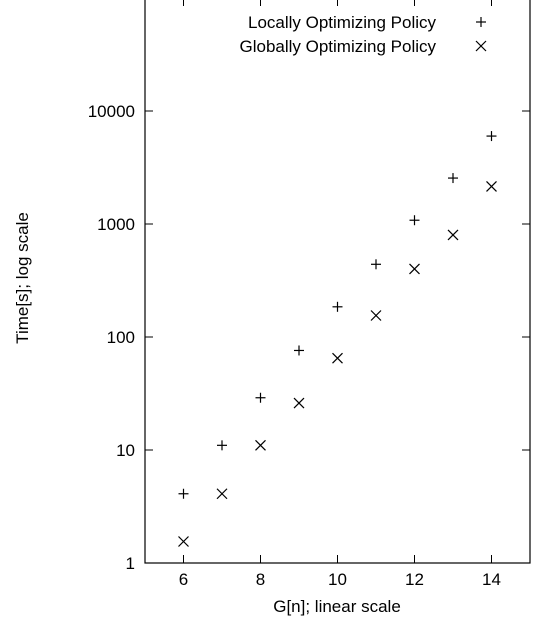 Image resolution: width=534 pixels, height=625 pixels. I want to click on legend-label: Locally Optimizing Policy, so click(342, 22).